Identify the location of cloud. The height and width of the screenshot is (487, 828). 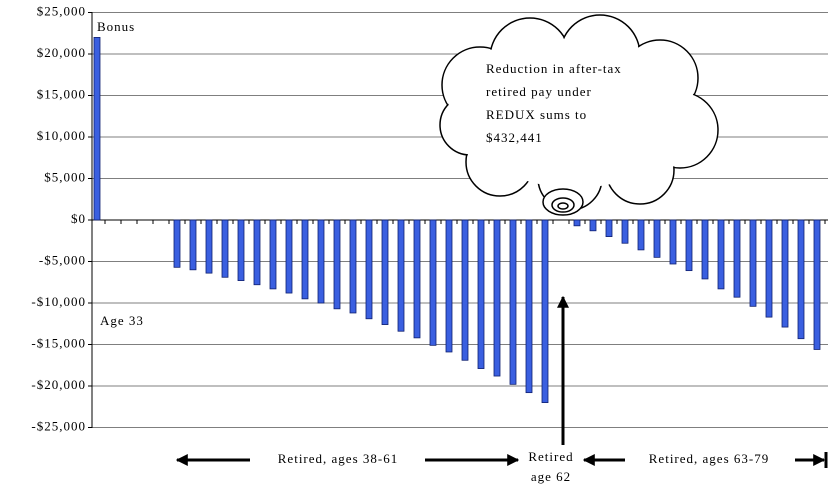
(579, 115).